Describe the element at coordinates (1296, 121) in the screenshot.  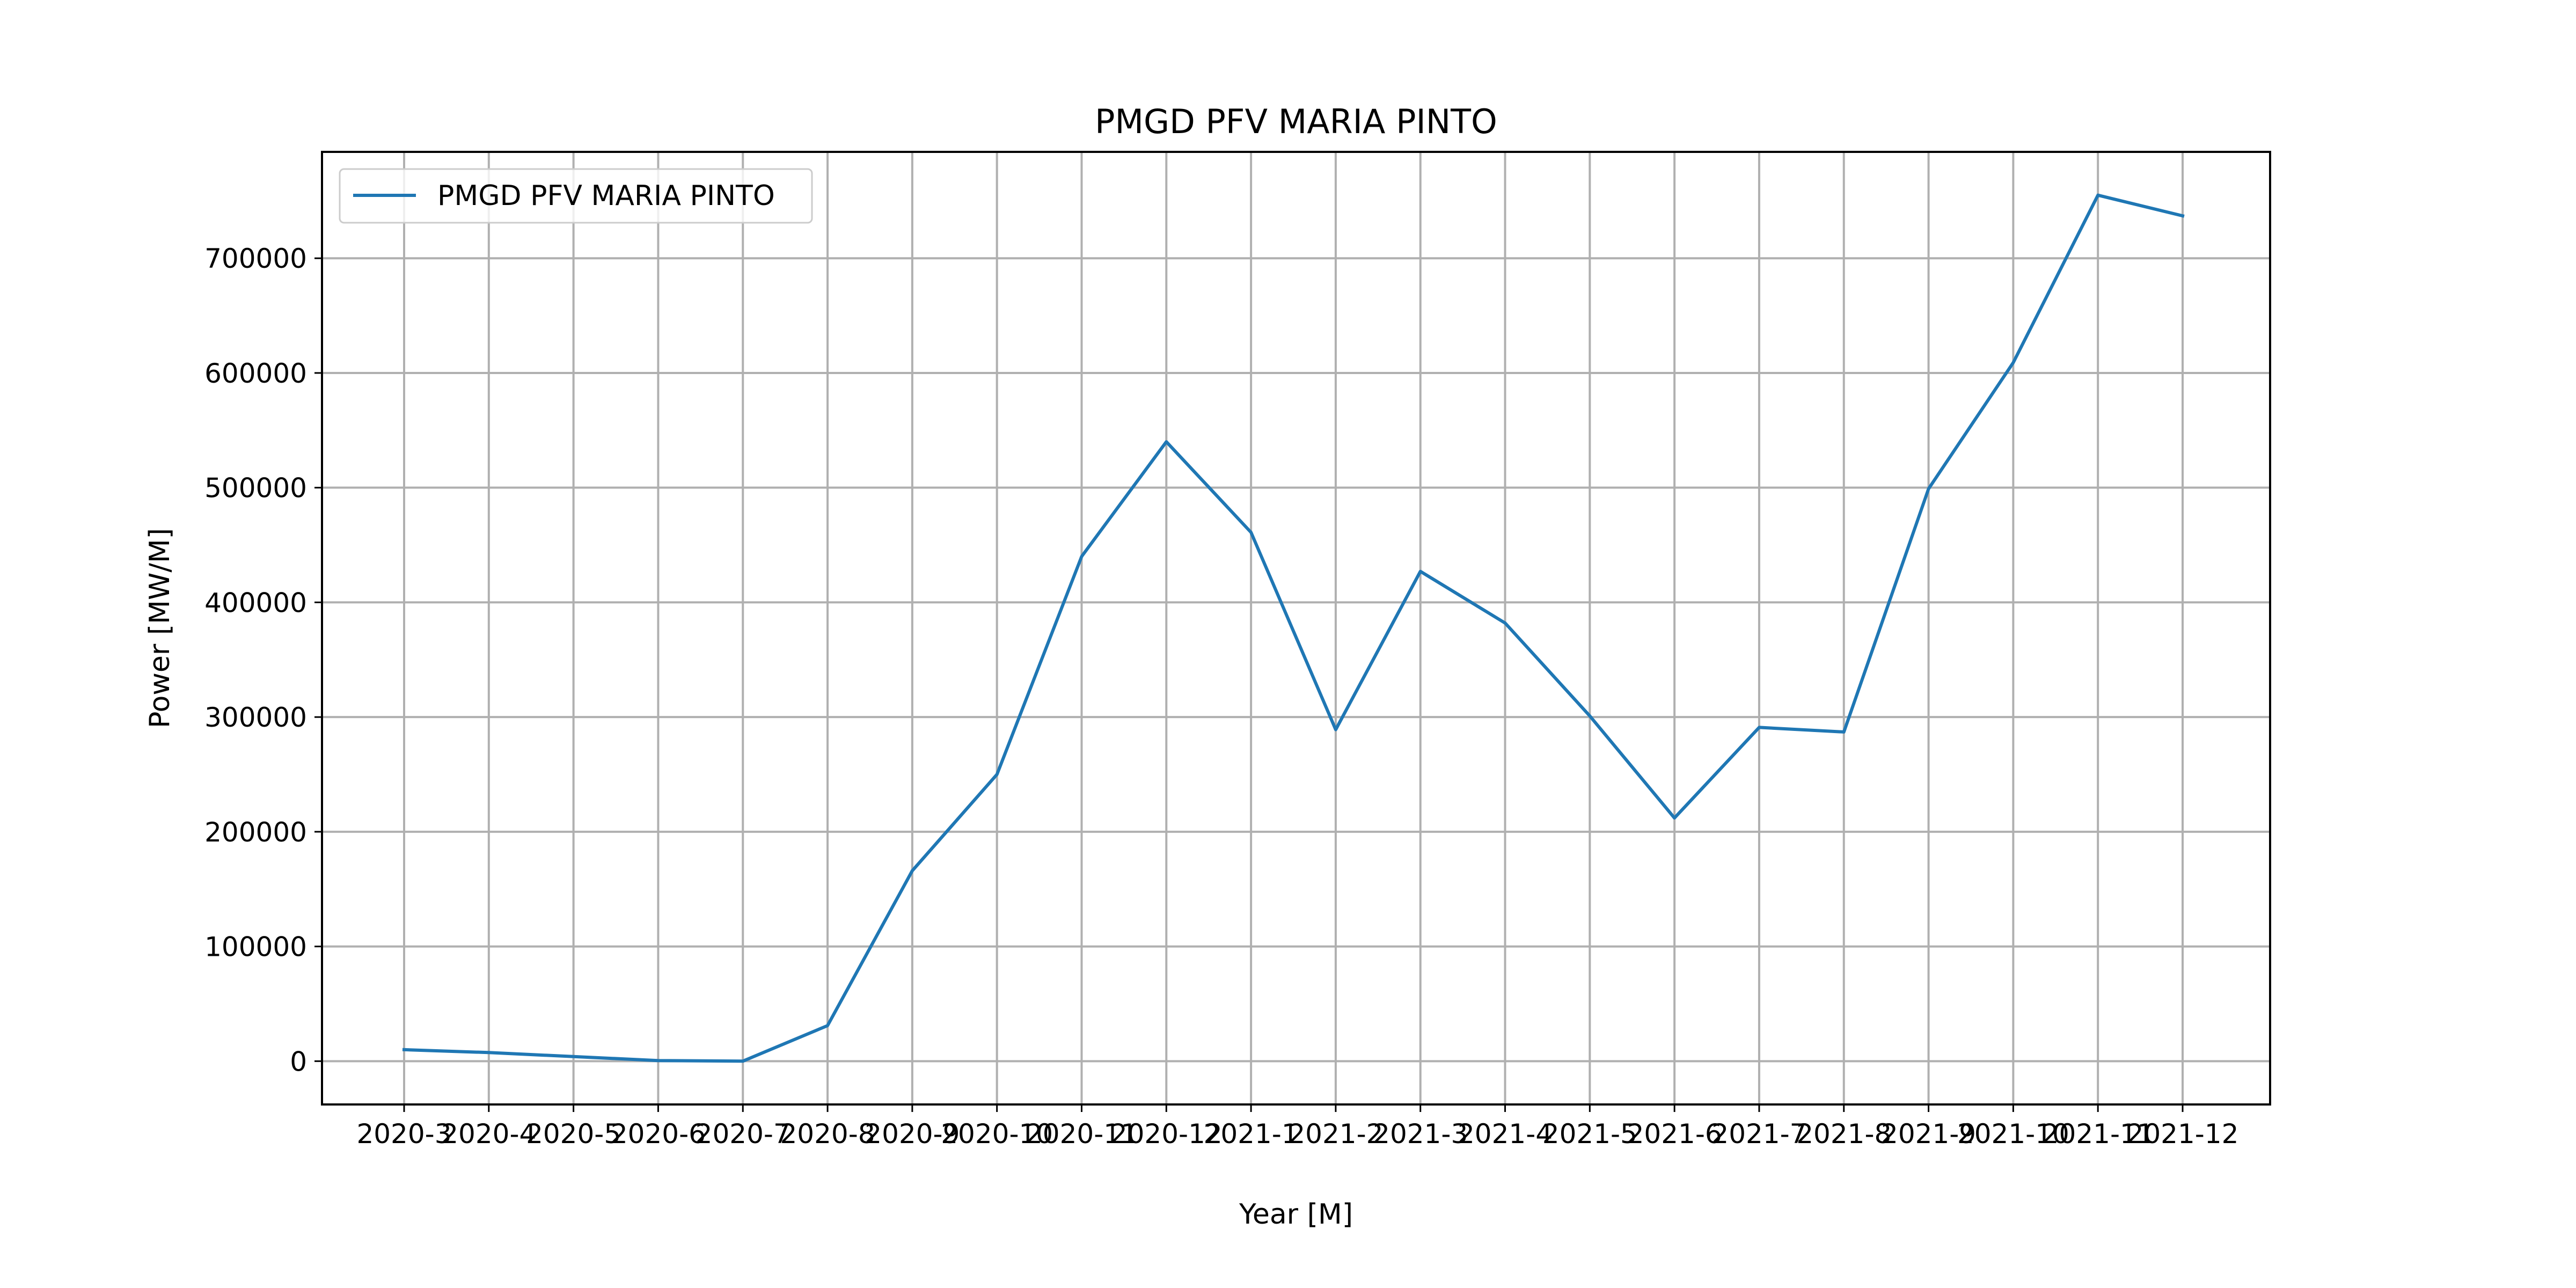
I see `chart-title: PMGD PFV MARIA PINTO` at that location.